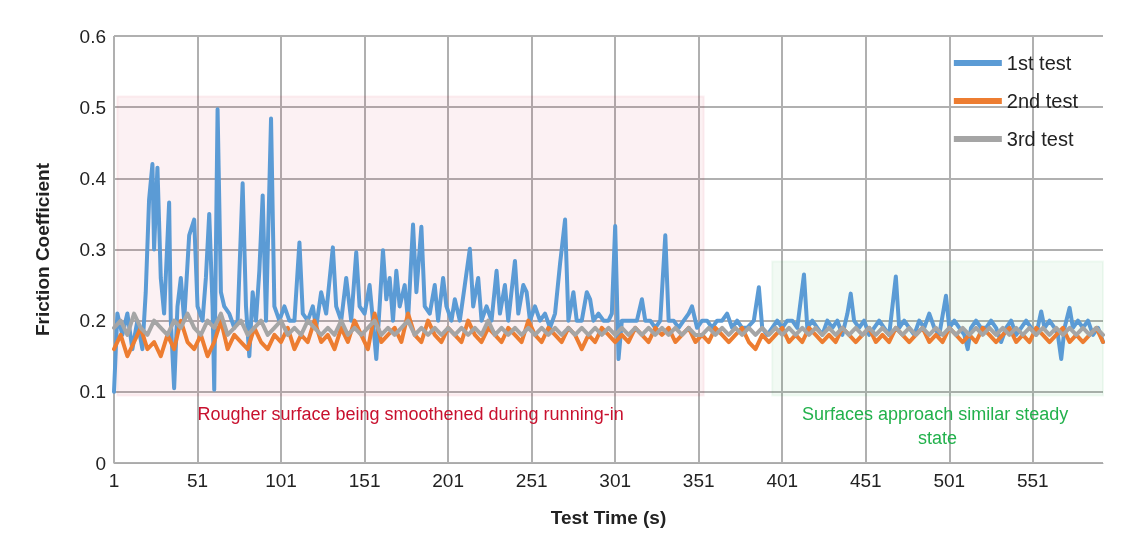 The image size is (1131, 551). I want to click on legend-label: 1st test, so click(1039, 63).